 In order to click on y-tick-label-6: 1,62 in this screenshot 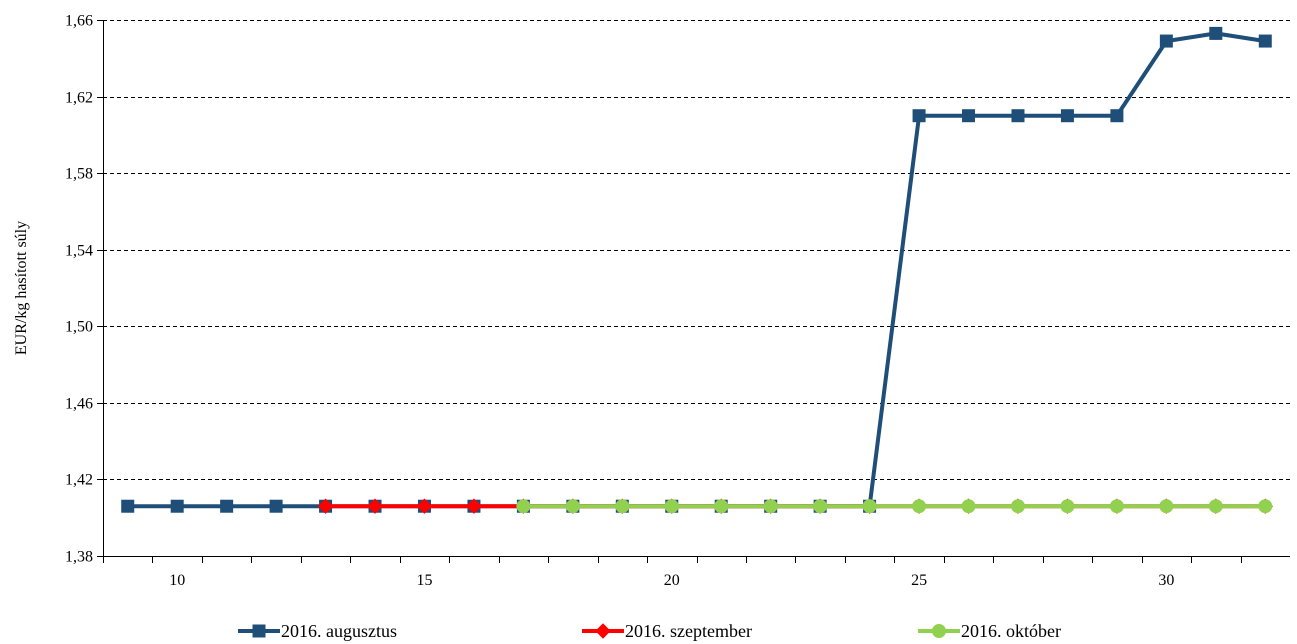, I will do `click(79, 98)`.